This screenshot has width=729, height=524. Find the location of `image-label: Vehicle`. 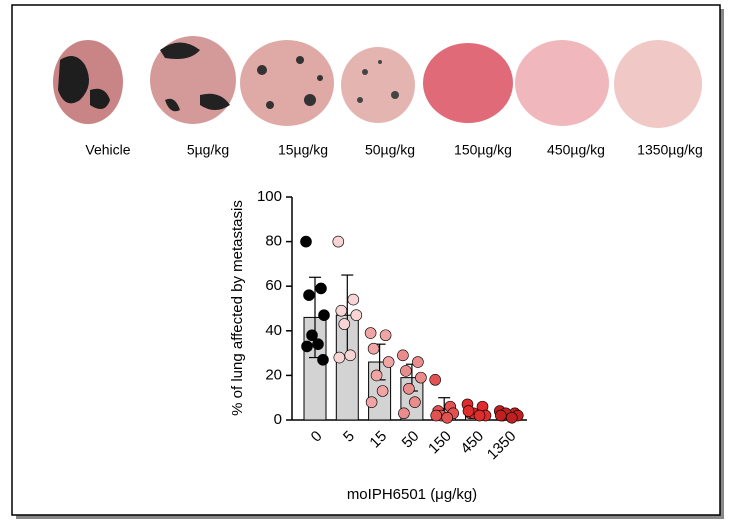

image-label: Vehicle is located at coordinates (107, 150).